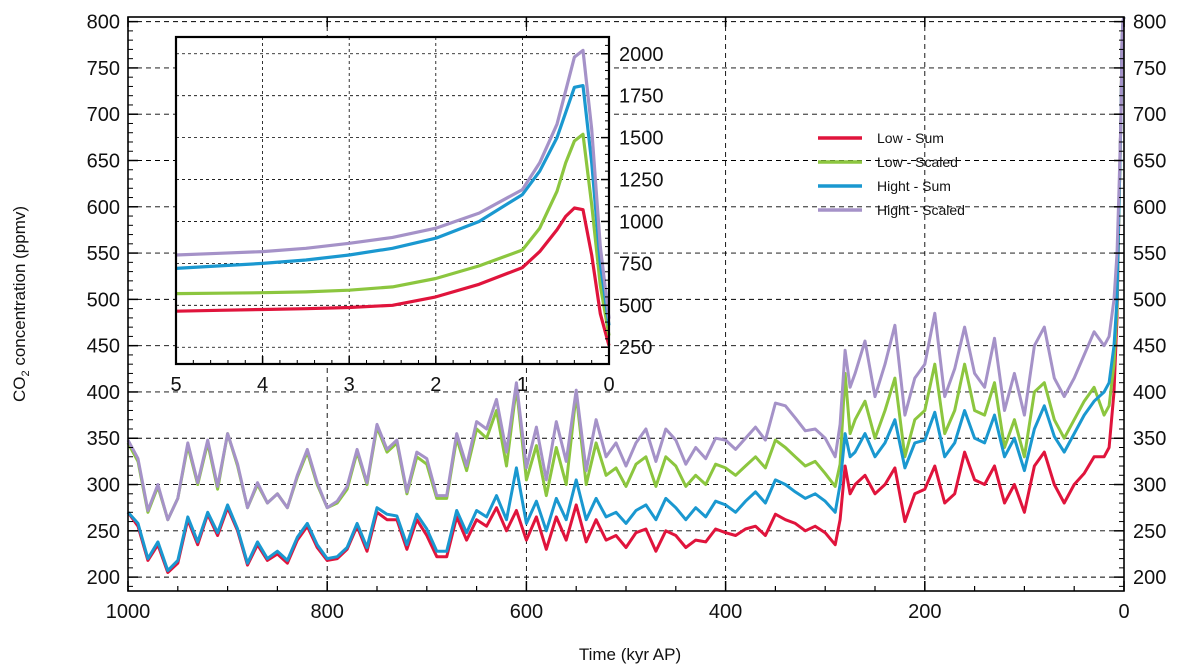 The image size is (1194, 672). What do you see at coordinates (103, 69) in the screenshot?
I see `main-y-tick-label-left: 750` at bounding box center [103, 69].